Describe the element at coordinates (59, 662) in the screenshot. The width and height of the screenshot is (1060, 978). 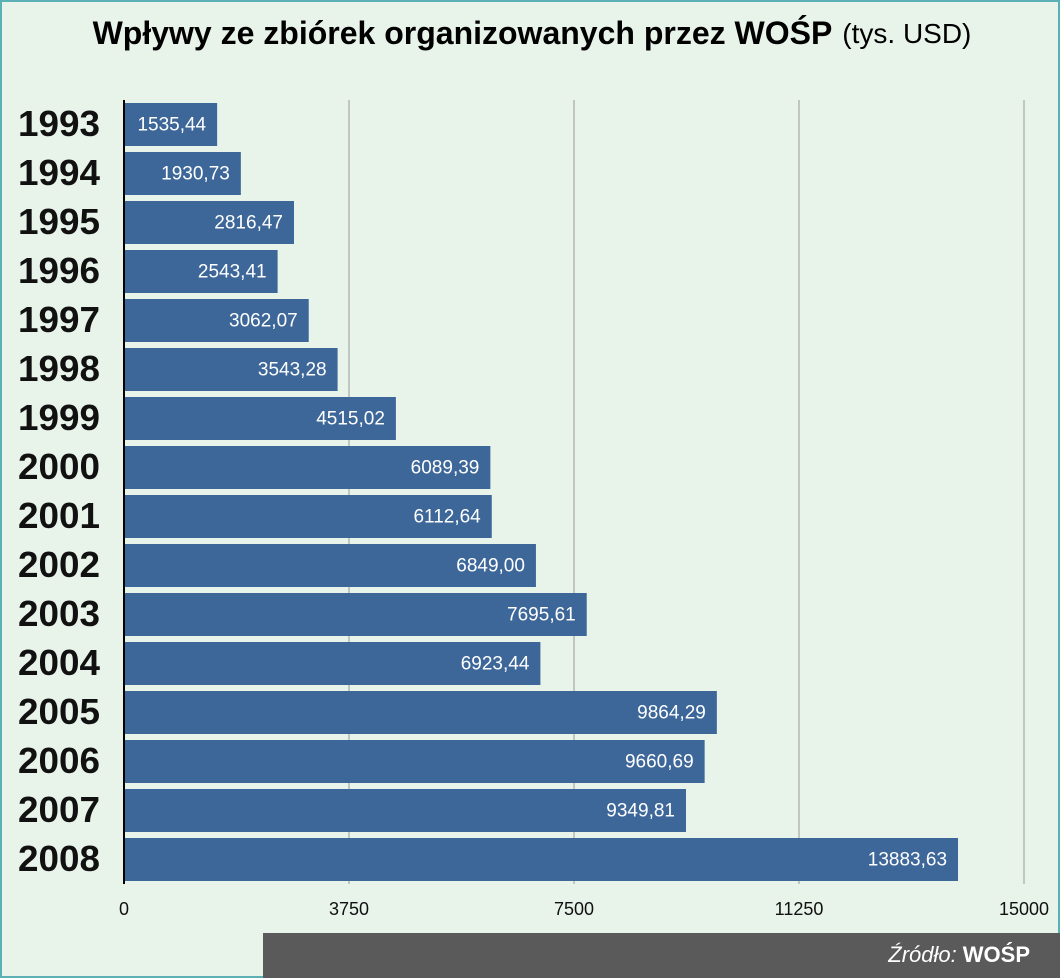
I see `y-tick-label: 2004` at that location.